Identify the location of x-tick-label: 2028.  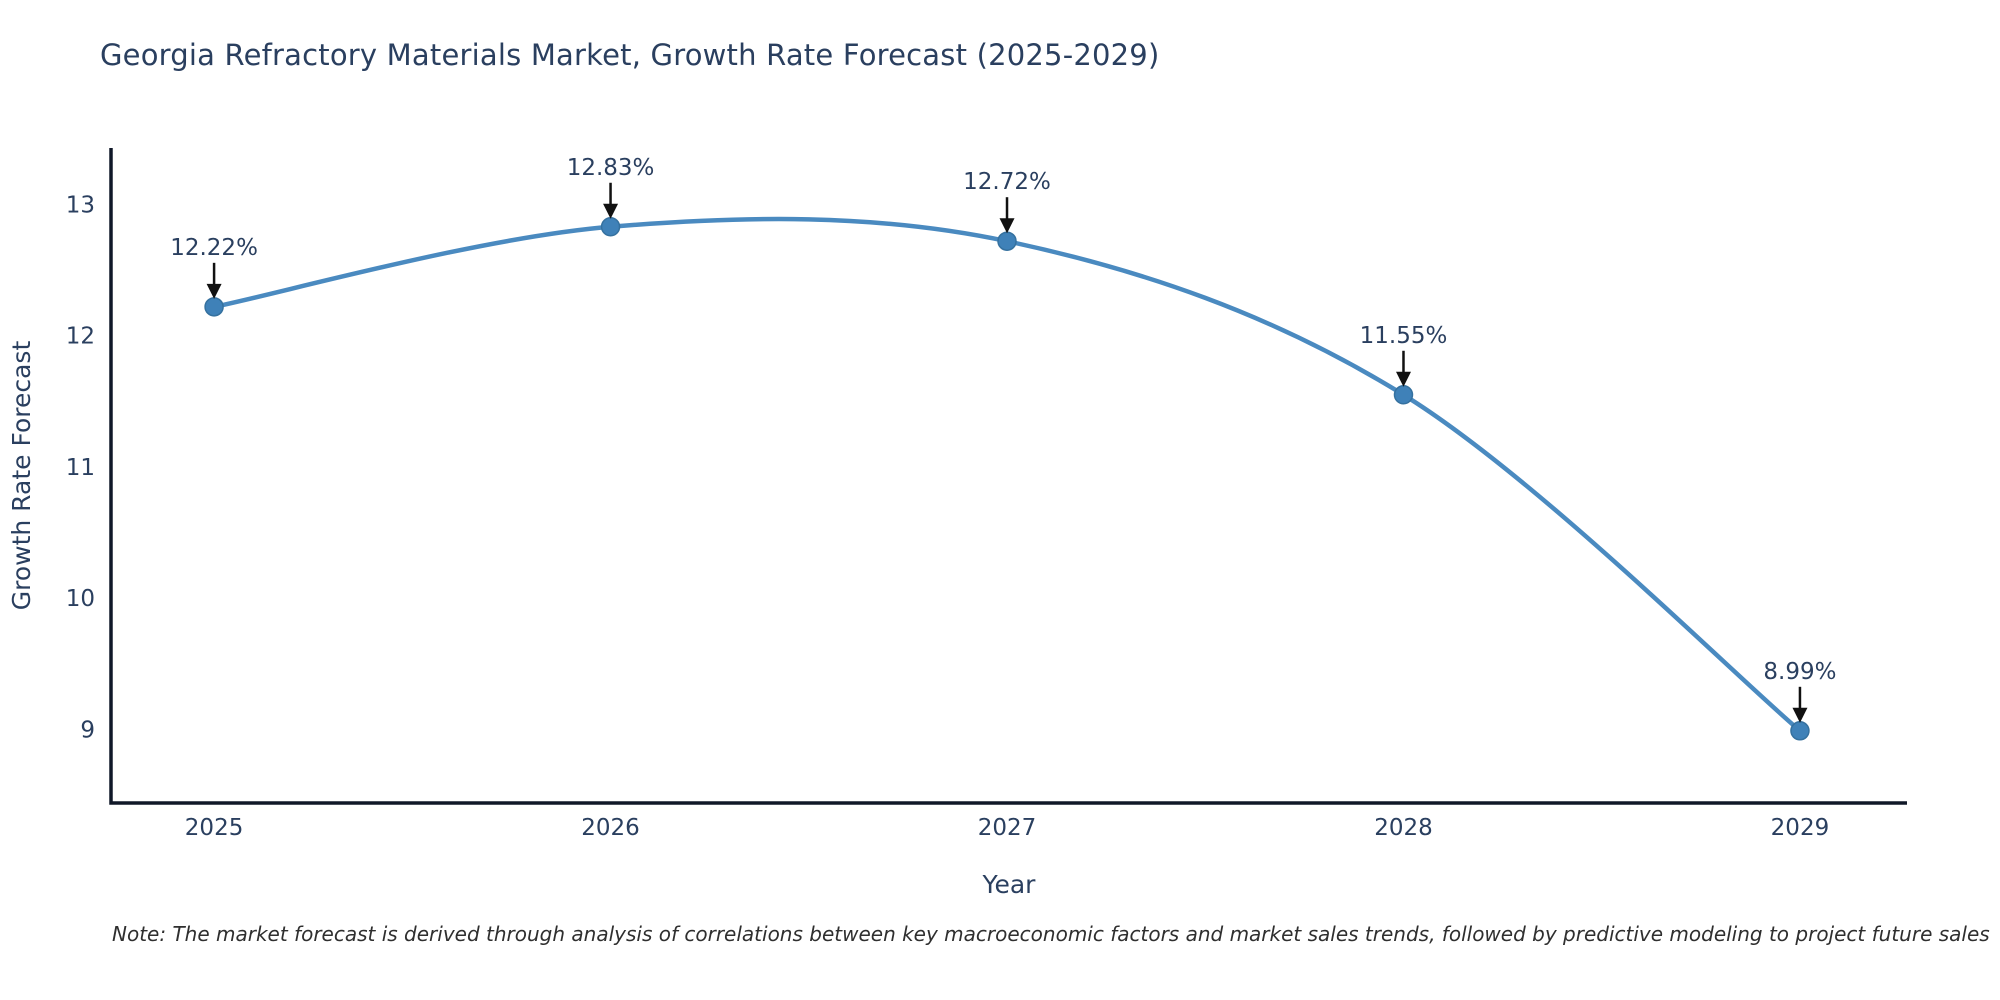
(1403, 828).